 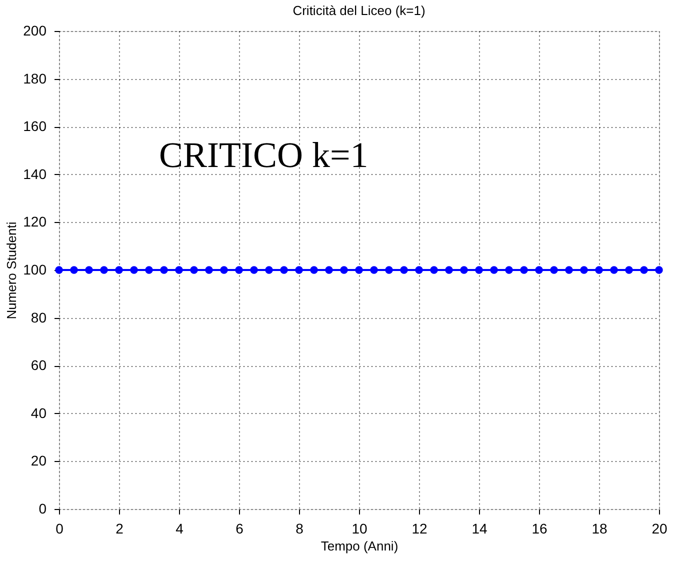 What do you see at coordinates (300, 528) in the screenshot?
I see `x-tick-label: 8` at bounding box center [300, 528].